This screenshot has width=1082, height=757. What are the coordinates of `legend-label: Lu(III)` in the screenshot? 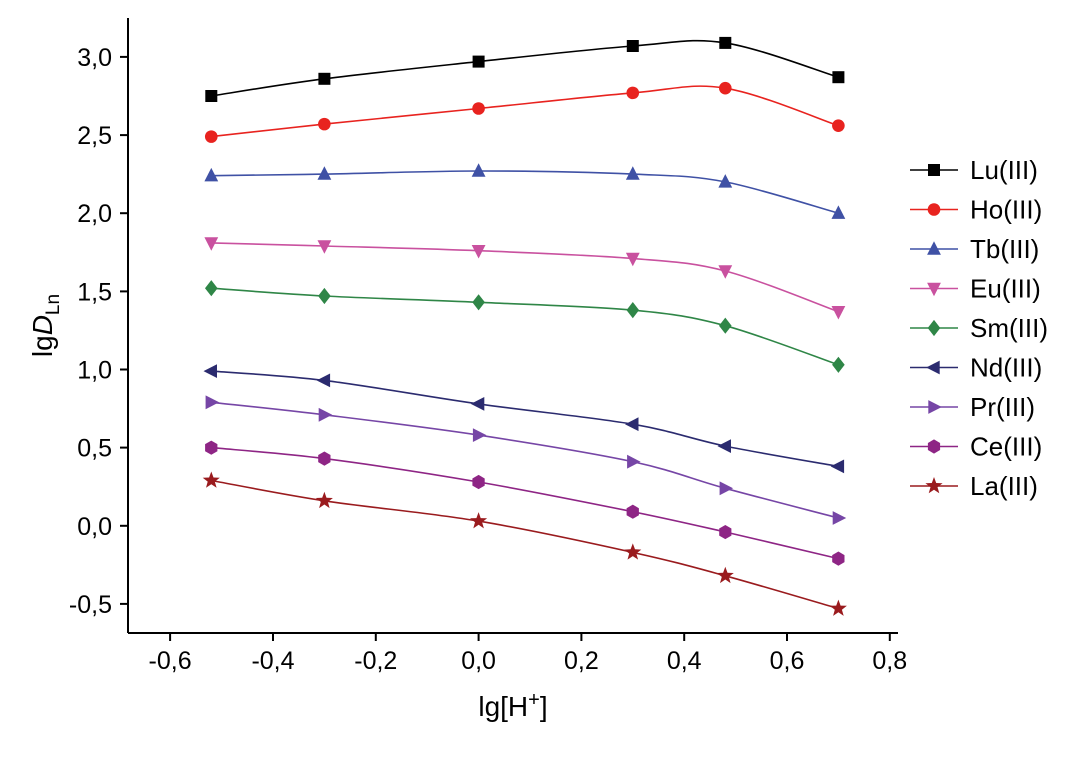 It's located at (1004, 170).